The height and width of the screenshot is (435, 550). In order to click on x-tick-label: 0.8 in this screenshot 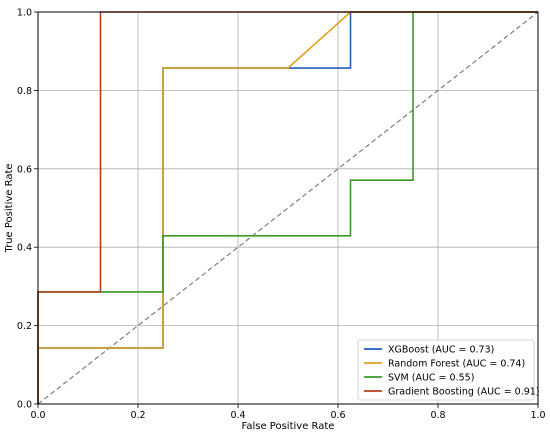, I will do `click(437, 415)`.